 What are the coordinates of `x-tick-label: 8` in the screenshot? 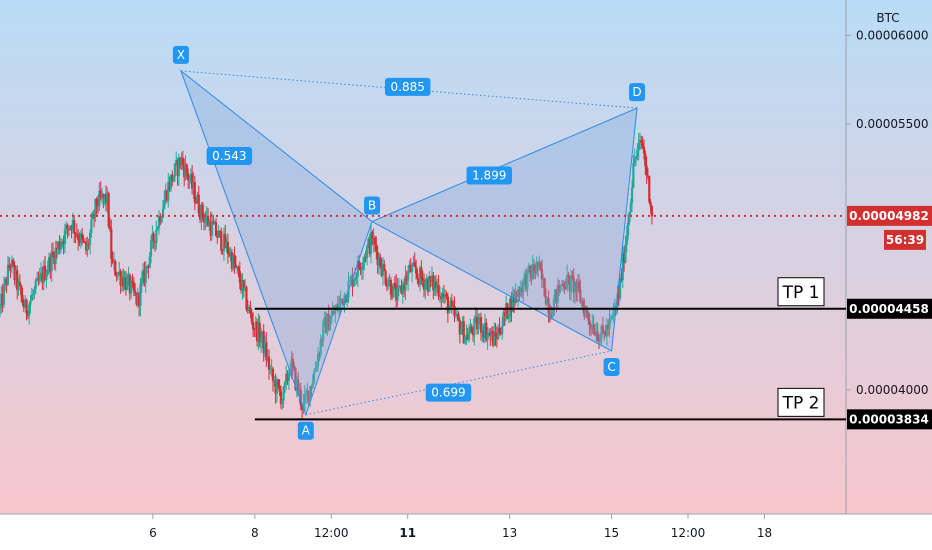 It's located at (255, 533).